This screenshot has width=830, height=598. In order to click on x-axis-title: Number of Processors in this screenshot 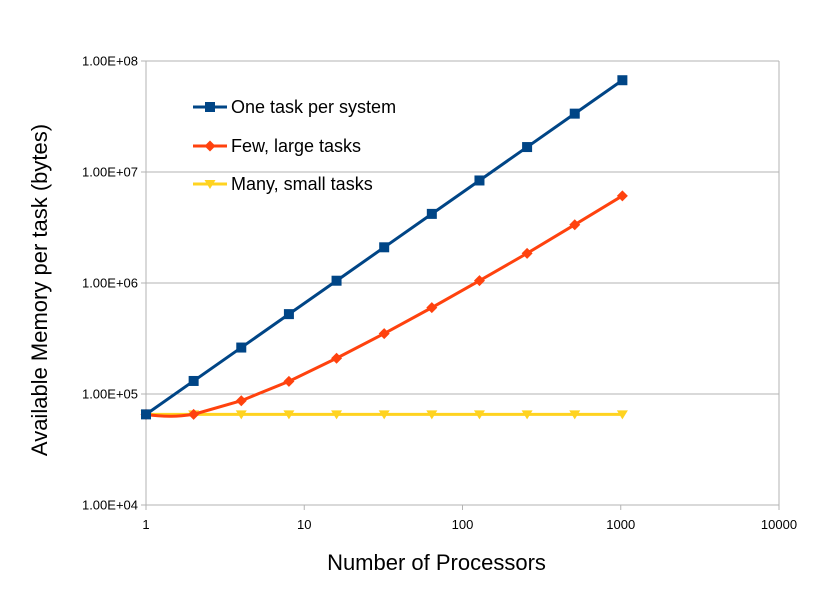, I will do `click(436, 562)`.